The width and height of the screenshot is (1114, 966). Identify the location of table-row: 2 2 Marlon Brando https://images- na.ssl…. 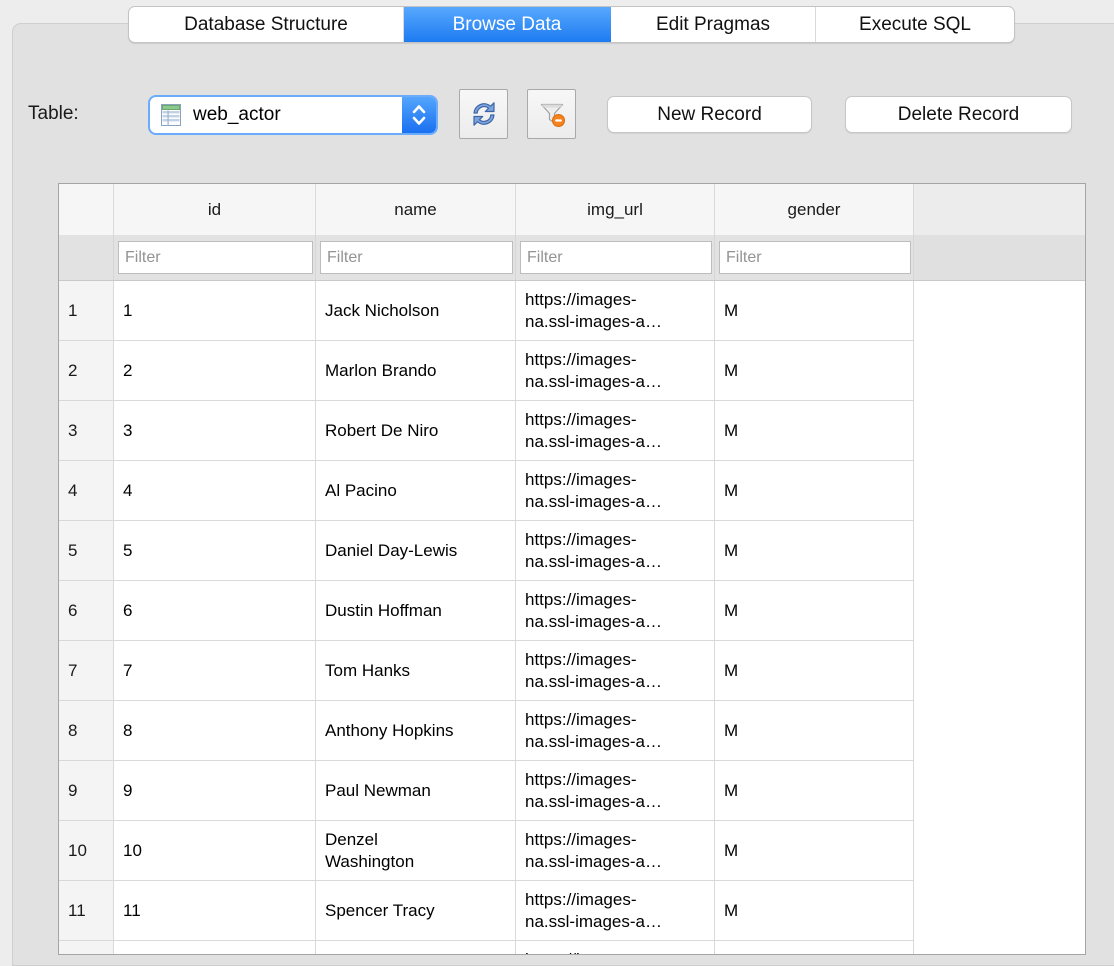
(572, 371).